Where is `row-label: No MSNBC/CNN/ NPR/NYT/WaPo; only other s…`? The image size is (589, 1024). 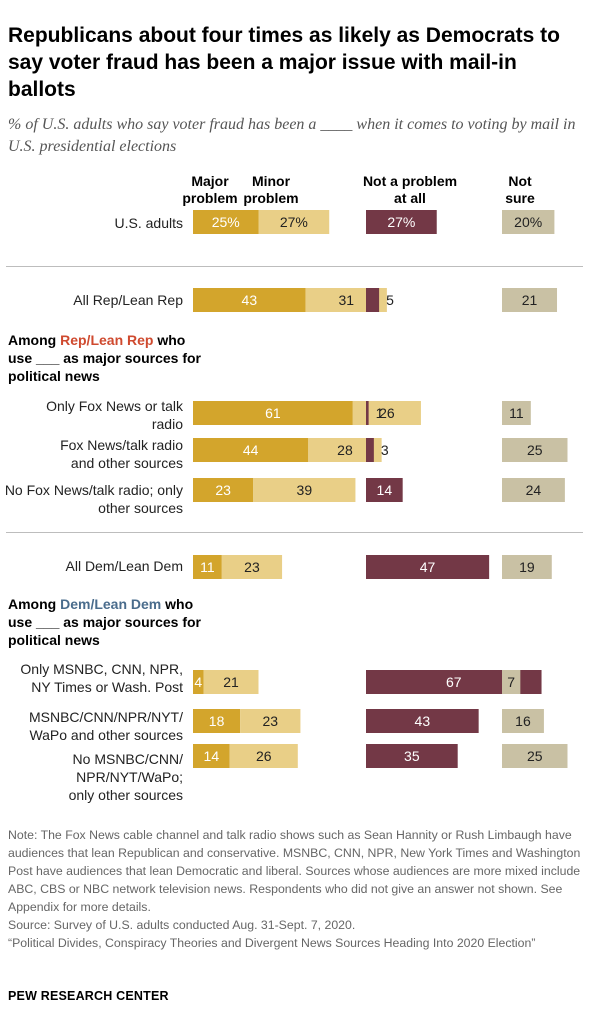
row-label: No MSNBC/CNN/ NPR/NYT/WaPo; only other s… is located at coordinates (125, 777).